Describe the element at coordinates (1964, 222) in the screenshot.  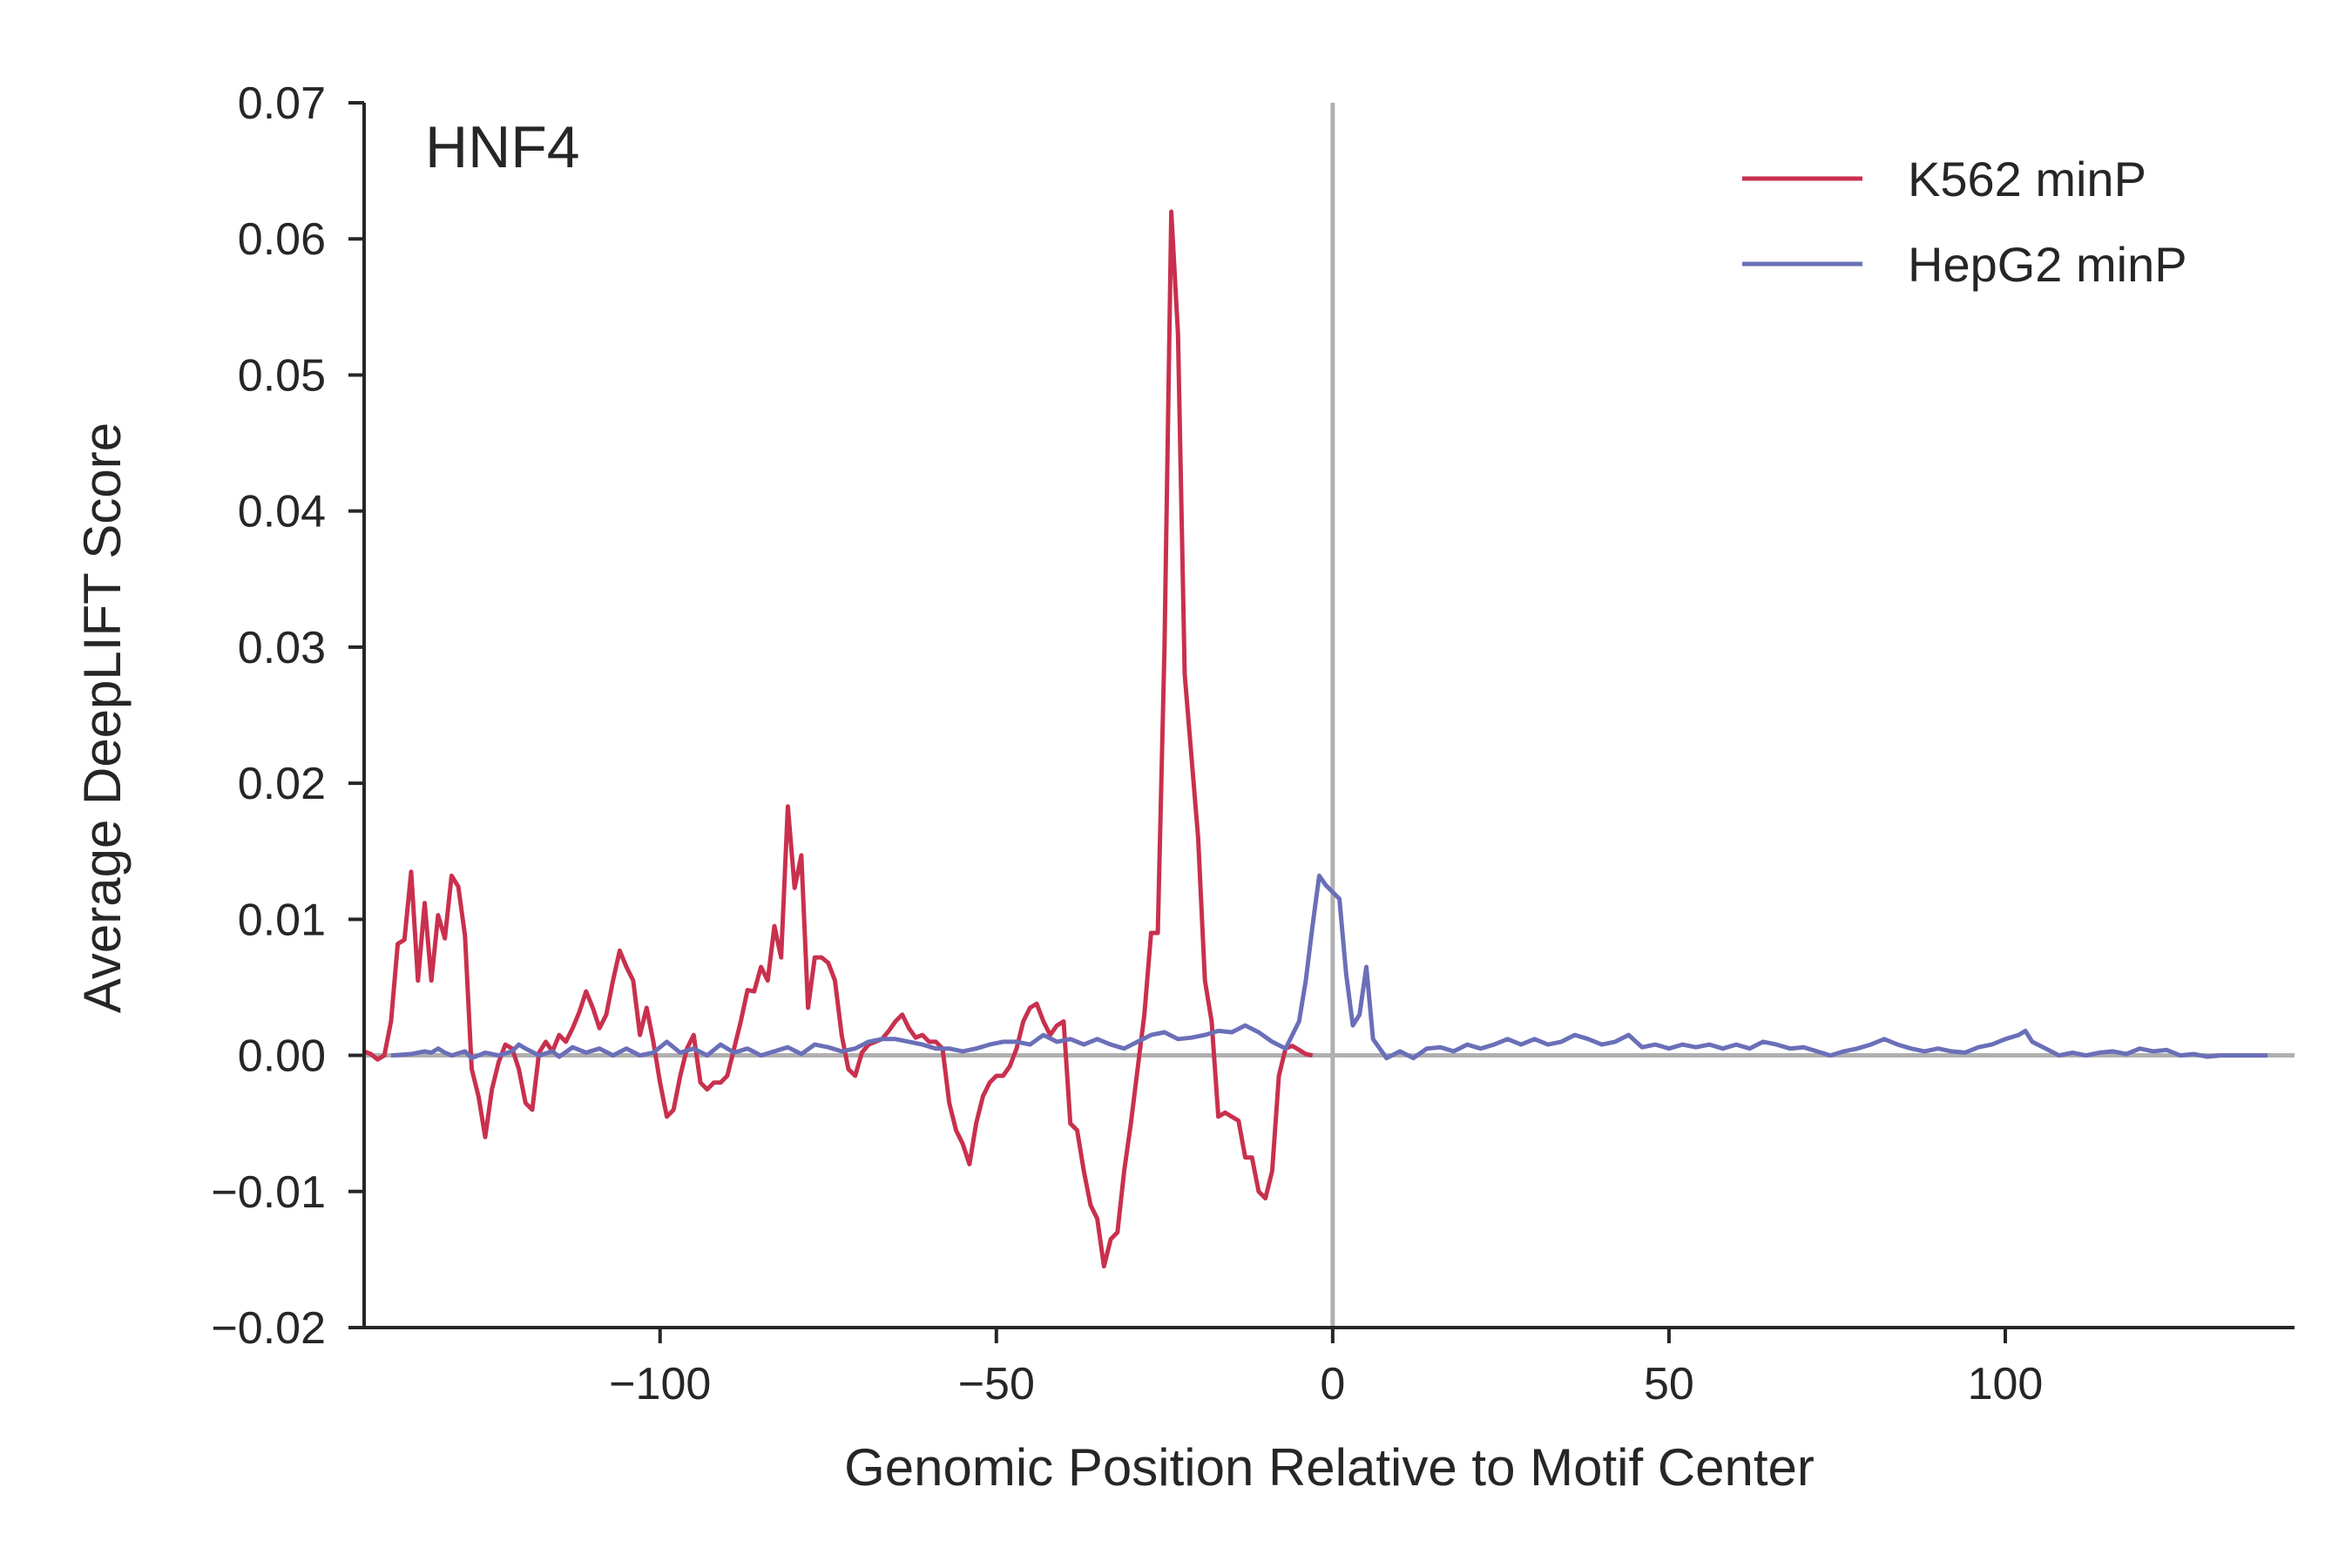
I see `legend: K562 minP HepG2 minP` at that location.